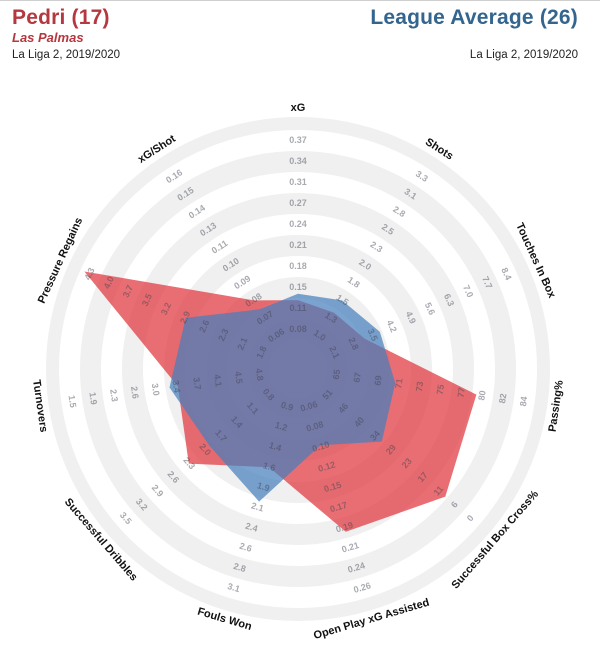  What do you see at coordinates (89, 274) in the screenshot?
I see `tick-label: 4.3` at bounding box center [89, 274].